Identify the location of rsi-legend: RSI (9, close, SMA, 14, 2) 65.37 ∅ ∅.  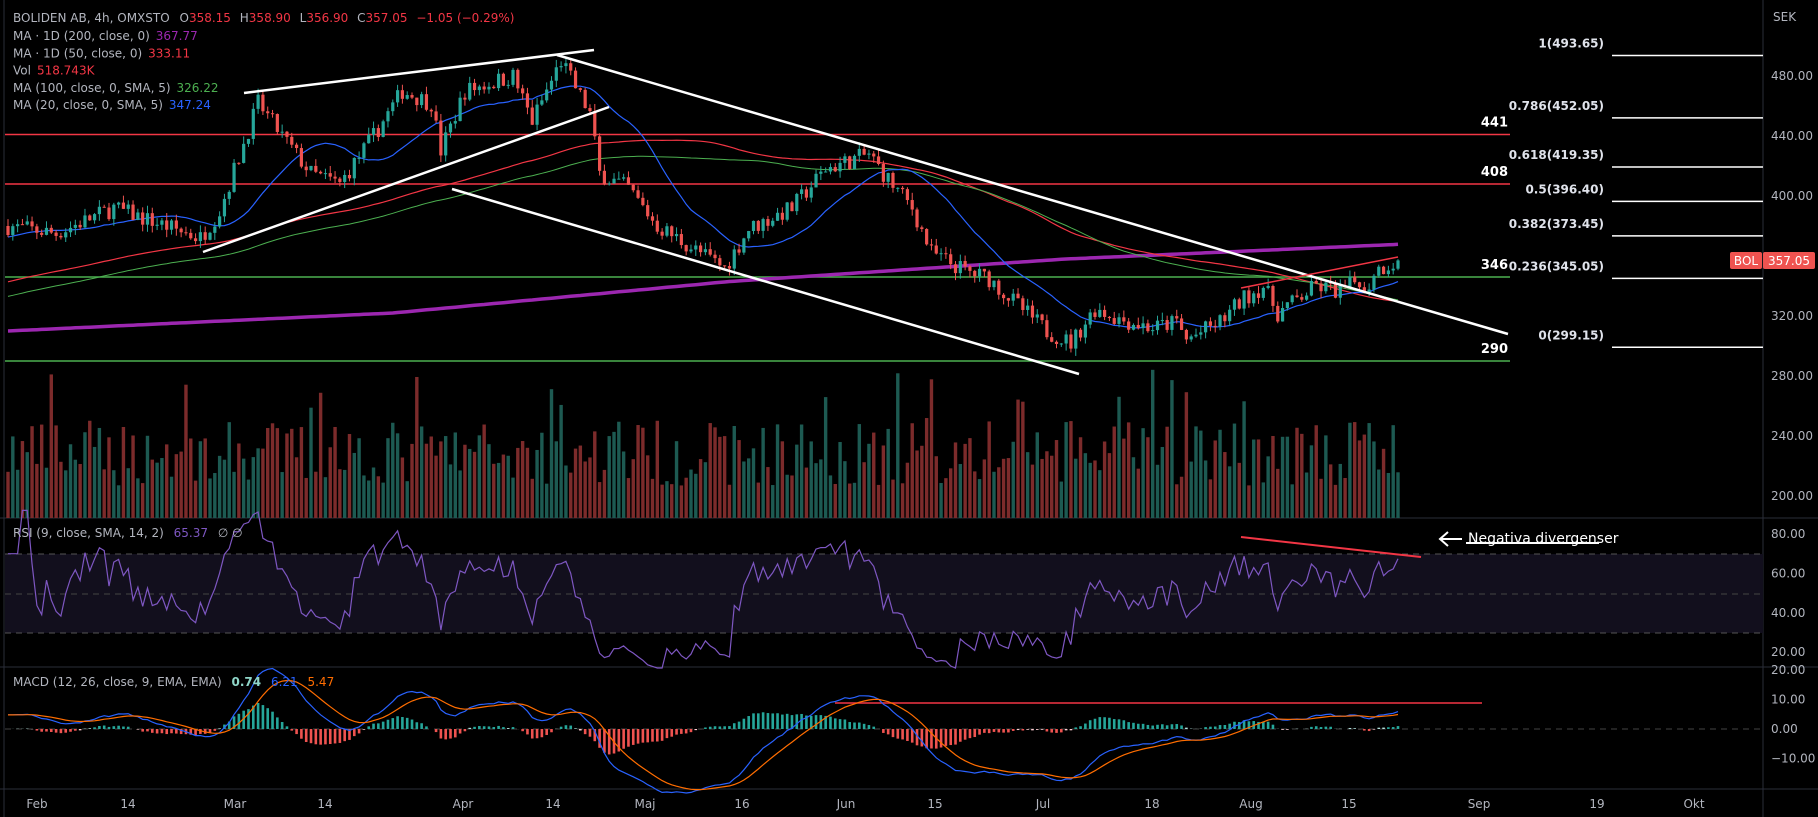
(128, 533).